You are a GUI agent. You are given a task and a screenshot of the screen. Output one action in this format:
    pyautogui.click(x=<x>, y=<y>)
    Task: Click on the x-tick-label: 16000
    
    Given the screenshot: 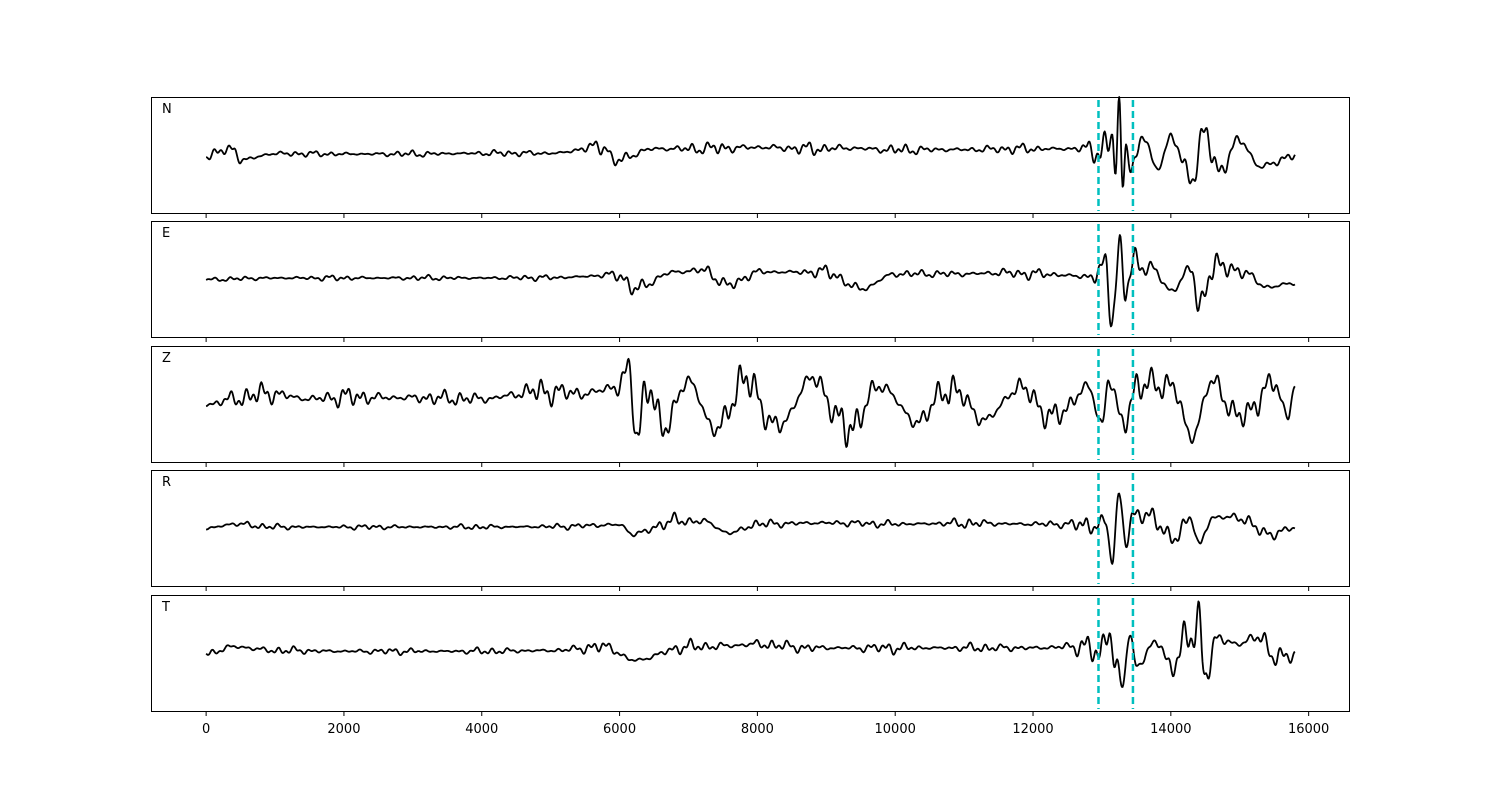 What is the action you would take?
    pyautogui.click(x=1308, y=729)
    